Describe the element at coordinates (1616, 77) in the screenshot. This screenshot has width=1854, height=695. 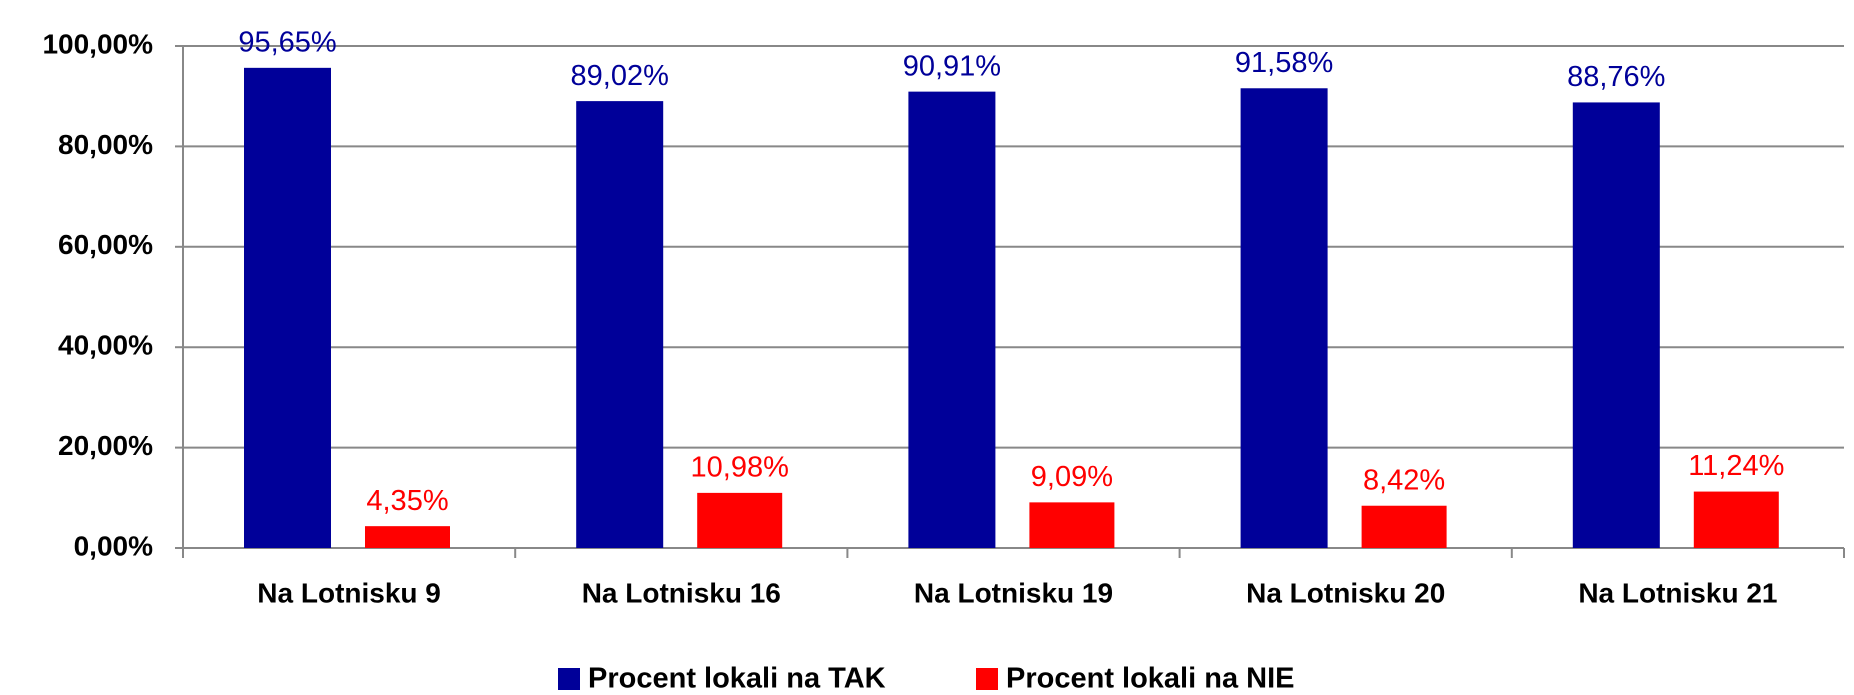
I see `value-label: 88,76%` at that location.